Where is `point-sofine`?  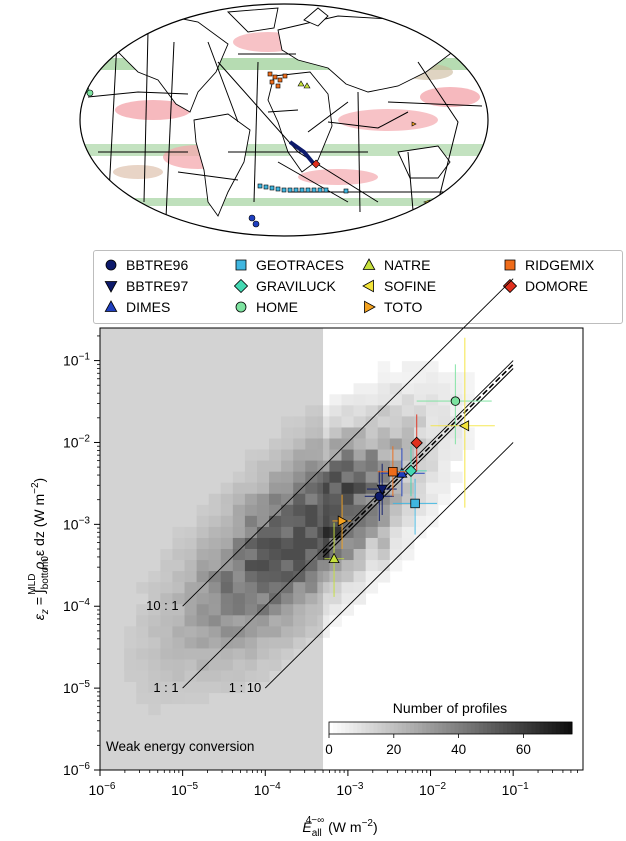
point-sofine is located at coordinates (462, 422).